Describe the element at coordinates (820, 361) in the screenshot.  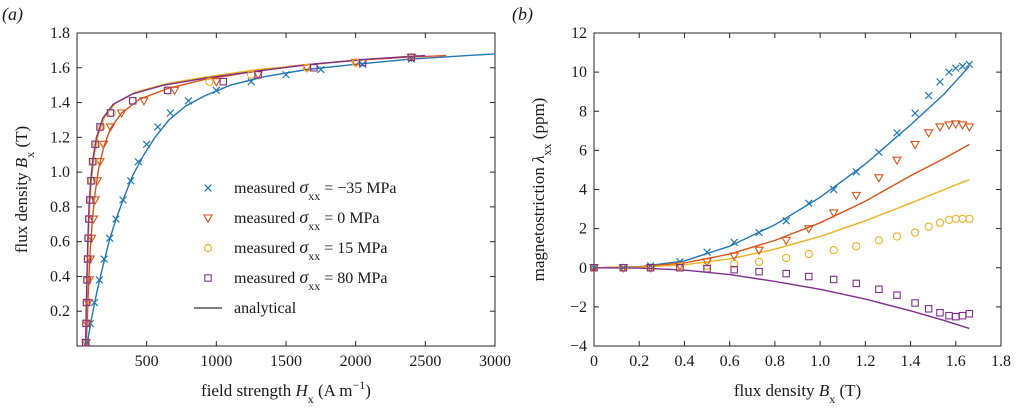
I see `panel-b-xtick-label: 1.0` at that location.